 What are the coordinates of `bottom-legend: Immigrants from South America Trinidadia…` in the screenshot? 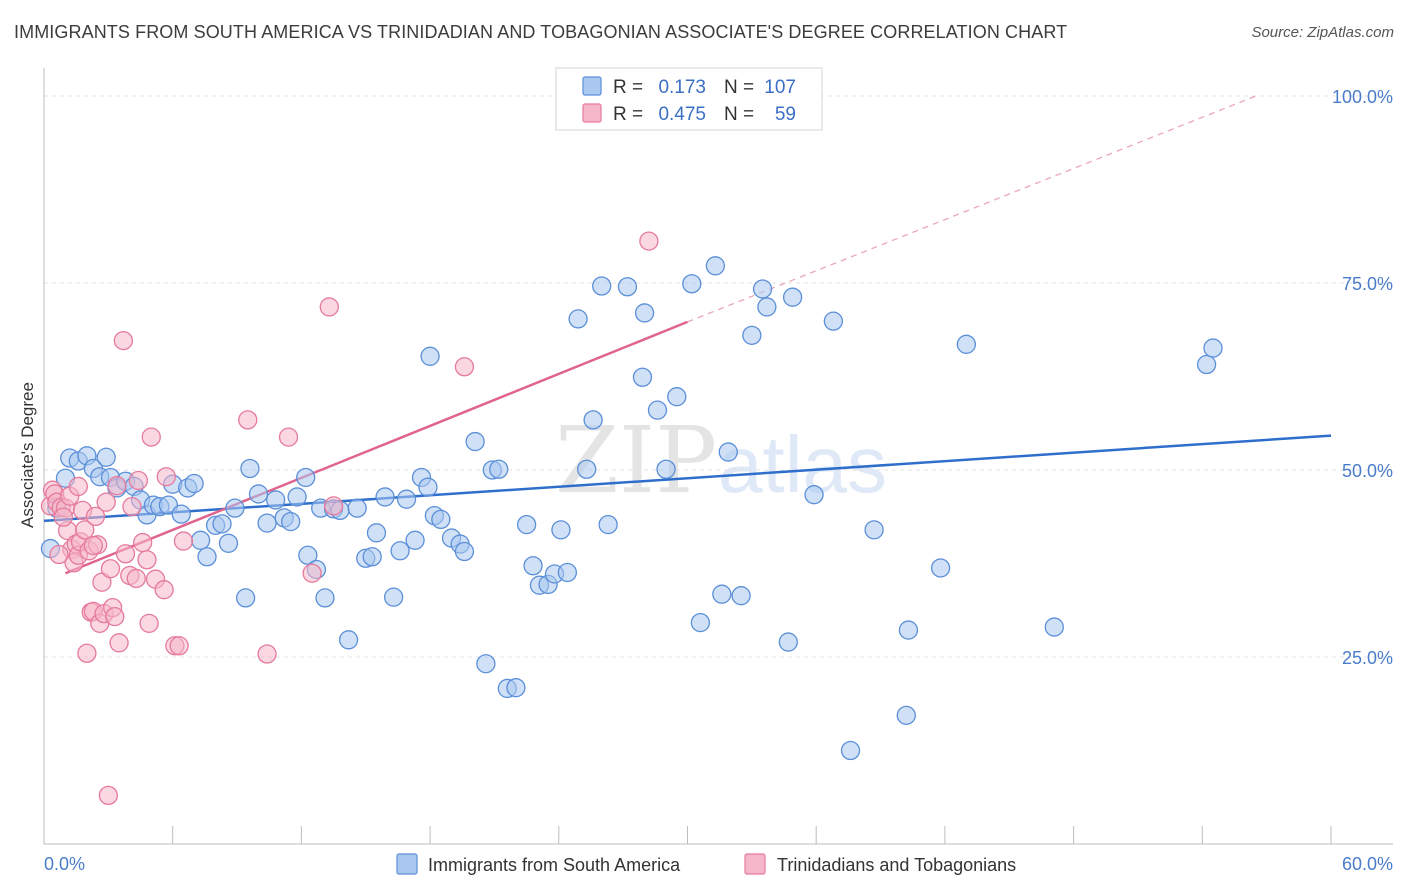 It's located at (706, 864).